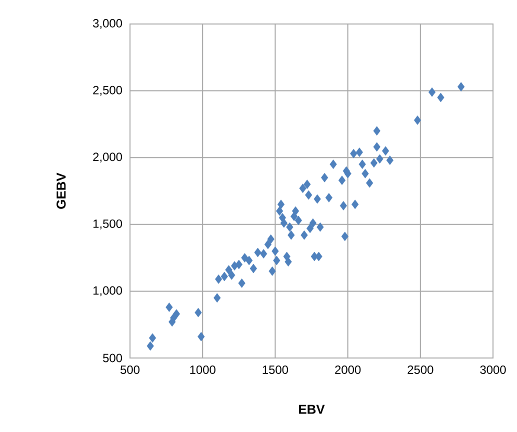  Describe the element at coordinates (107, 24) in the screenshot. I see `y-tick-label: 3,000` at that location.